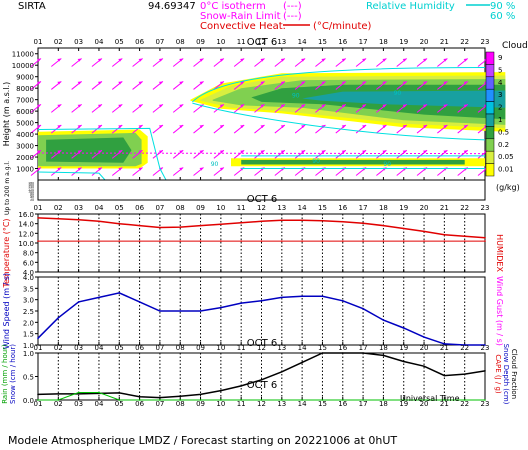  I want to click on isotherm-line, so click(261, 153).